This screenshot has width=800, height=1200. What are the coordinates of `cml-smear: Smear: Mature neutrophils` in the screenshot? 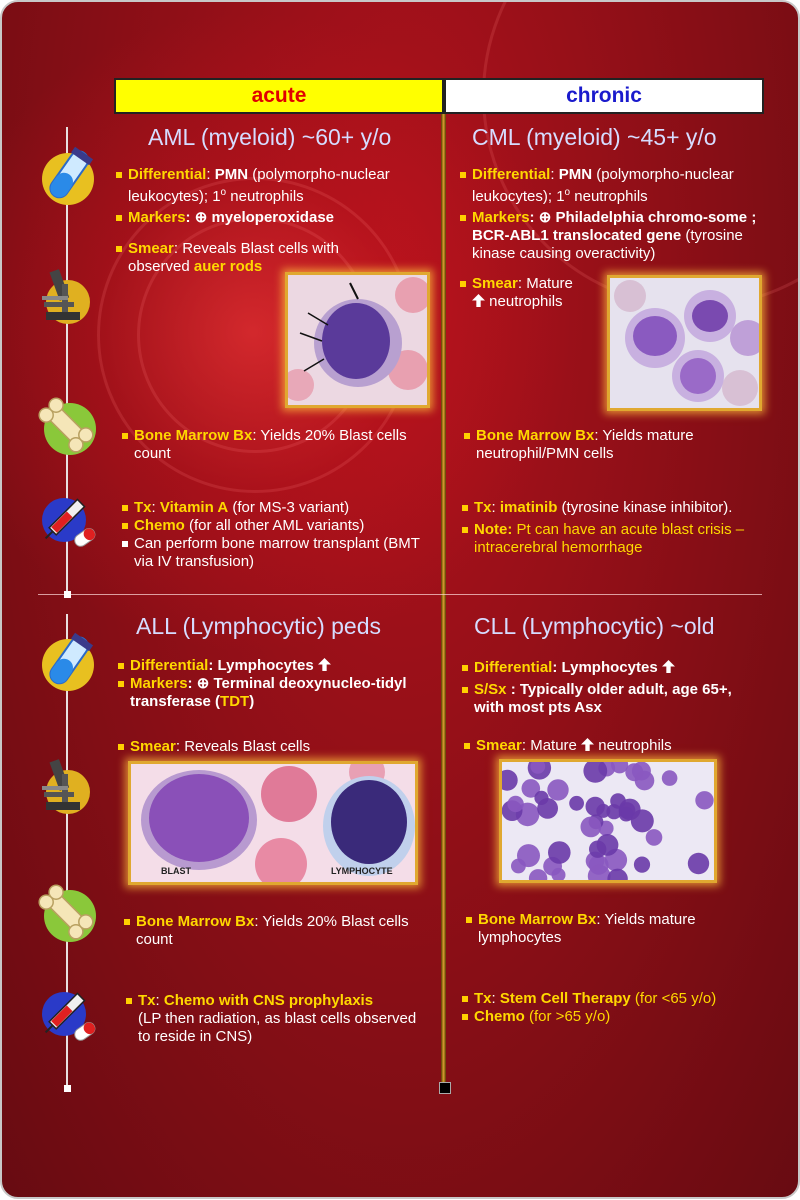 It's located at (530, 293).